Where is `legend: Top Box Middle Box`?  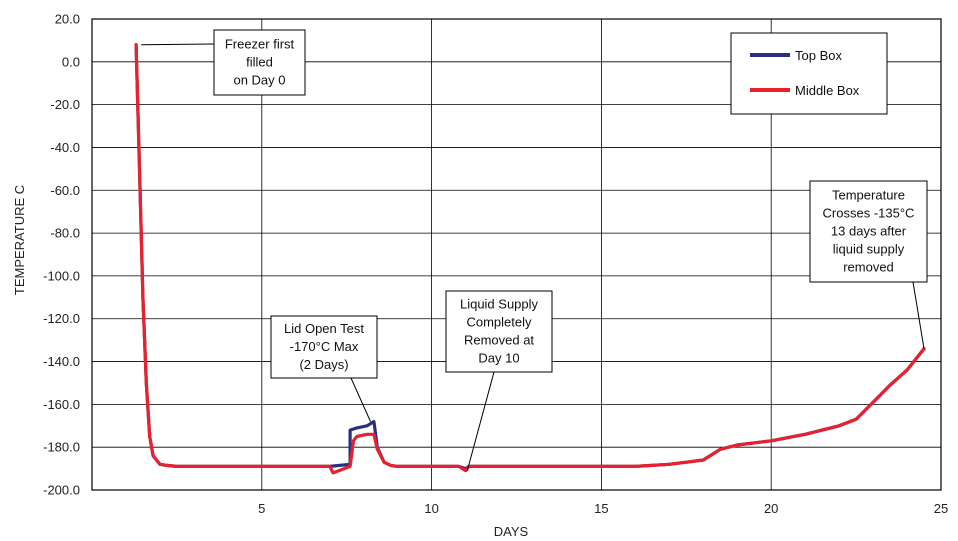
legend: Top Box Middle Box is located at coordinates (809, 73).